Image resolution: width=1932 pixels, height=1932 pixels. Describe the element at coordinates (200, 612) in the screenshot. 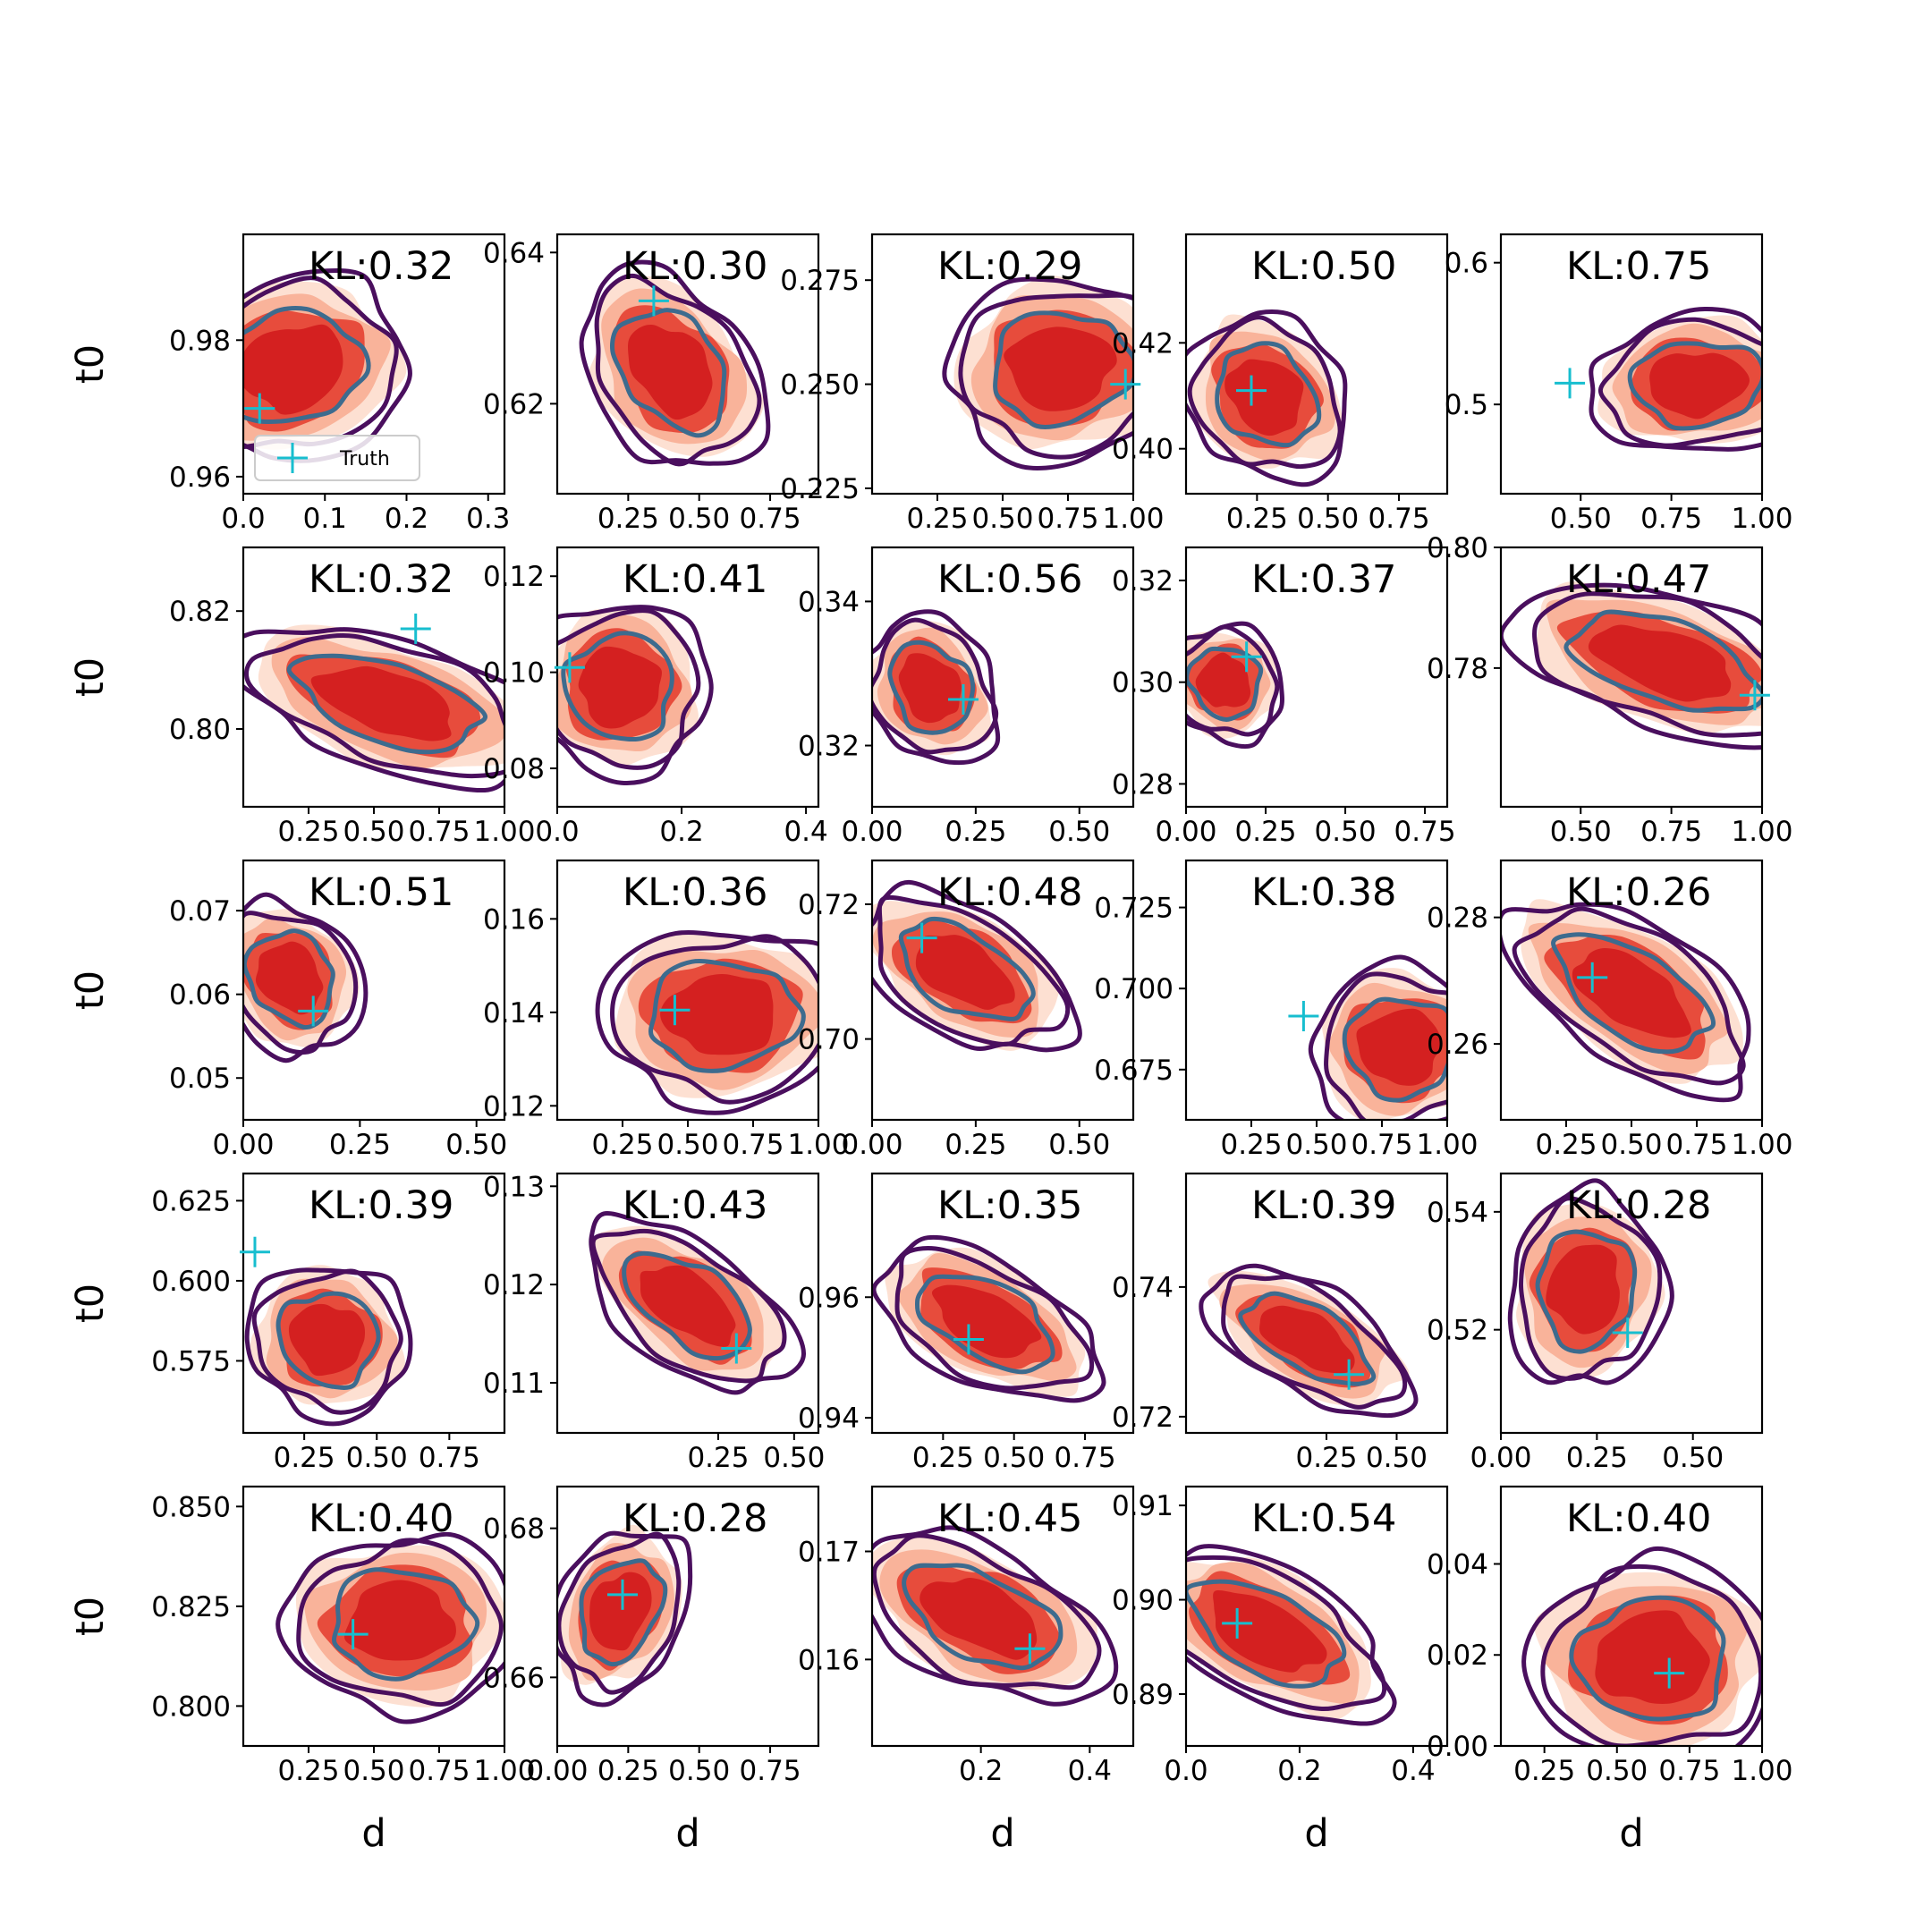

I see `y-tick-label: 0.82` at that location.